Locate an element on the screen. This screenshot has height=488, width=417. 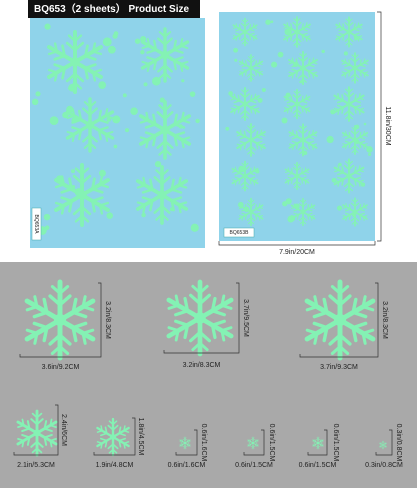
width-label: 3.2in/8.3CM is located at coordinates (202, 365).